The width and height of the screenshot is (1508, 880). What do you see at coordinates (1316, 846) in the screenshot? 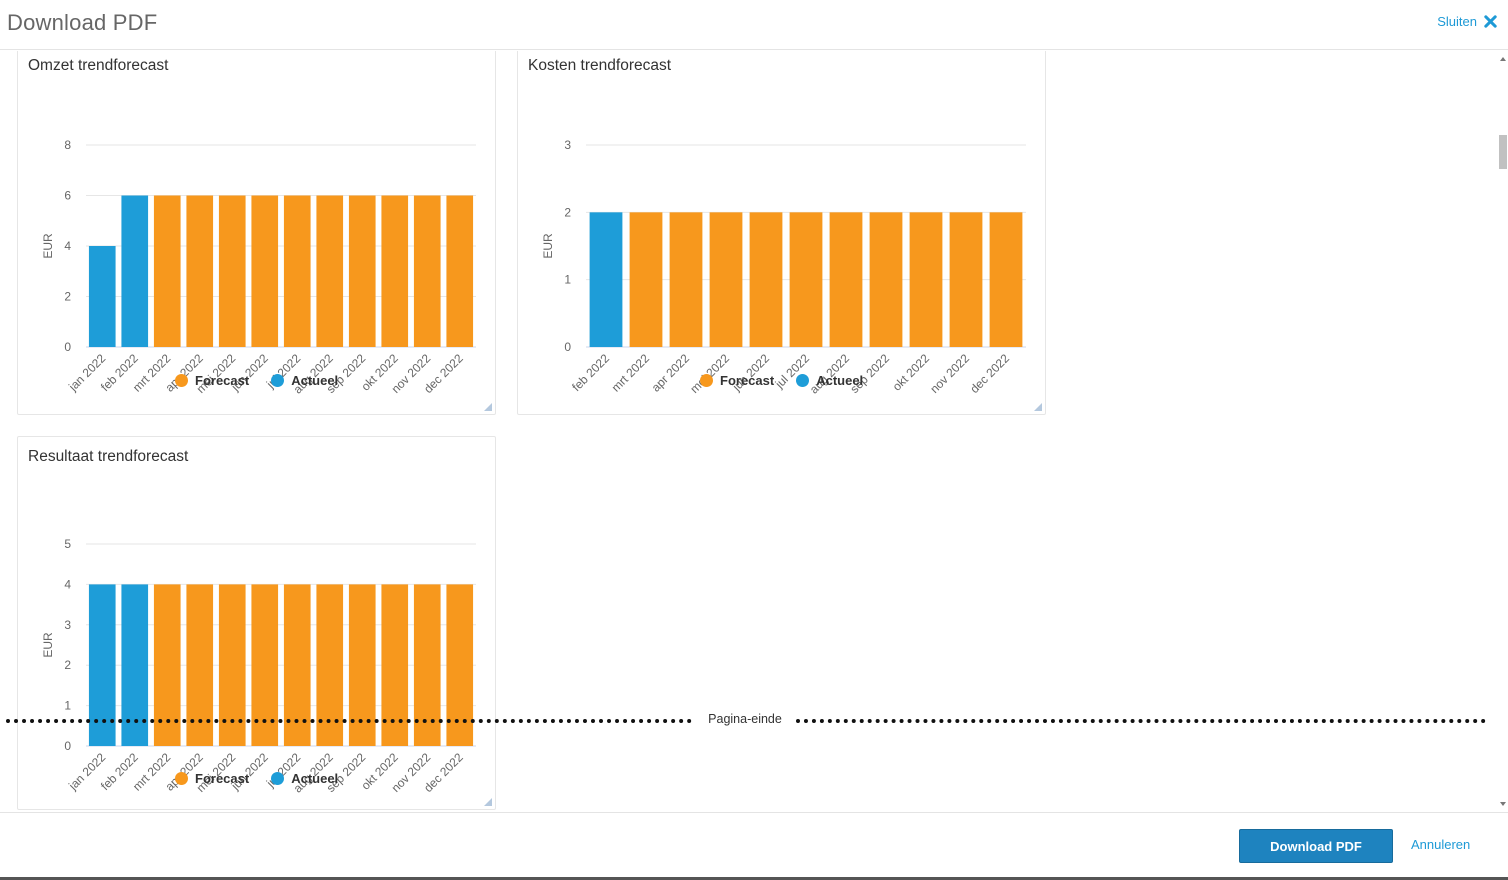
I see `download-pdf-button: Download PDF` at bounding box center [1316, 846].